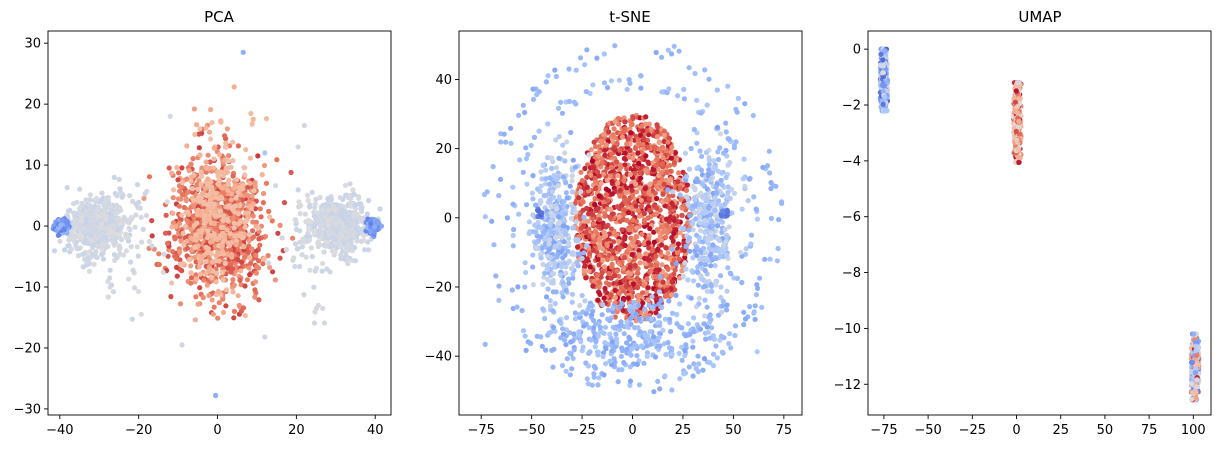  Describe the element at coordinates (37, 227) in the screenshot. I see `y-tick-label: 0` at that location.